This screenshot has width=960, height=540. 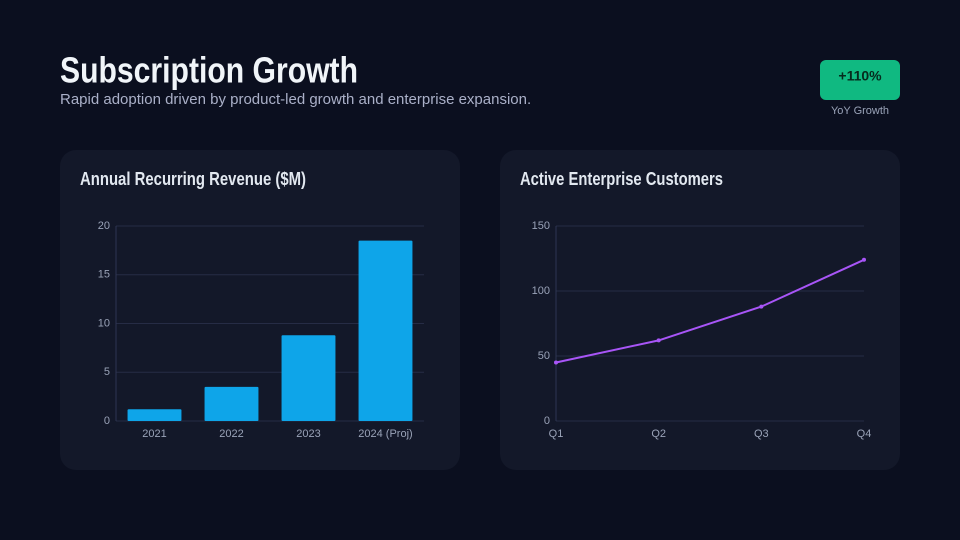 I want to click on x-tick-label: 2022, so click(x=231, y=434).